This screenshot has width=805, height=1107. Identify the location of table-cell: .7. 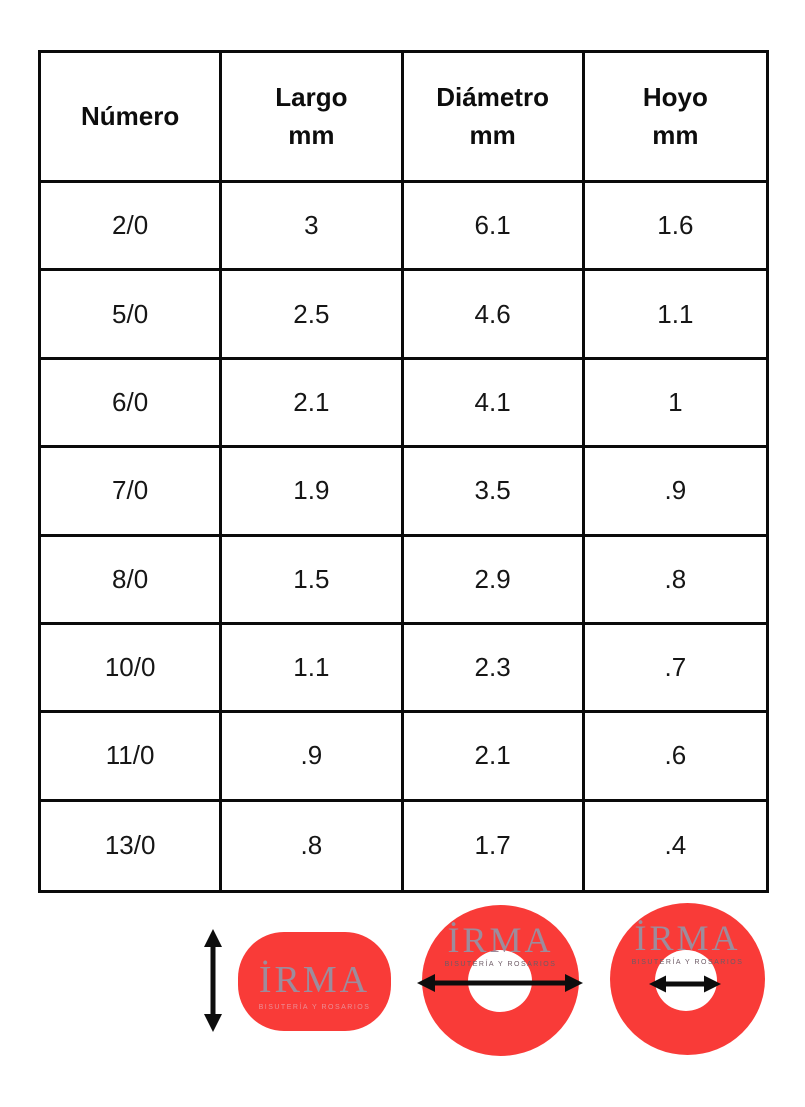
(675, 669).